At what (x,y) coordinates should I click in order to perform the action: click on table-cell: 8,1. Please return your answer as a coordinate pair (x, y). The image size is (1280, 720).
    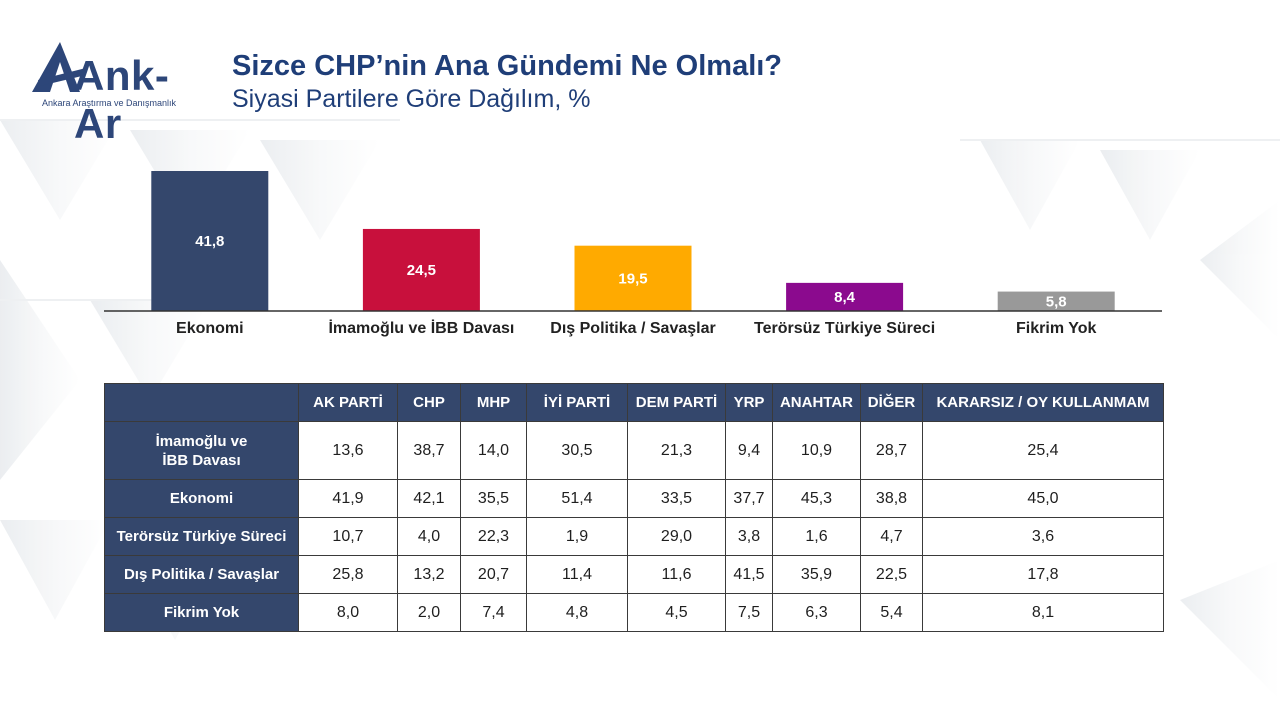
    Looking at the image, I should click on (1043, 612).